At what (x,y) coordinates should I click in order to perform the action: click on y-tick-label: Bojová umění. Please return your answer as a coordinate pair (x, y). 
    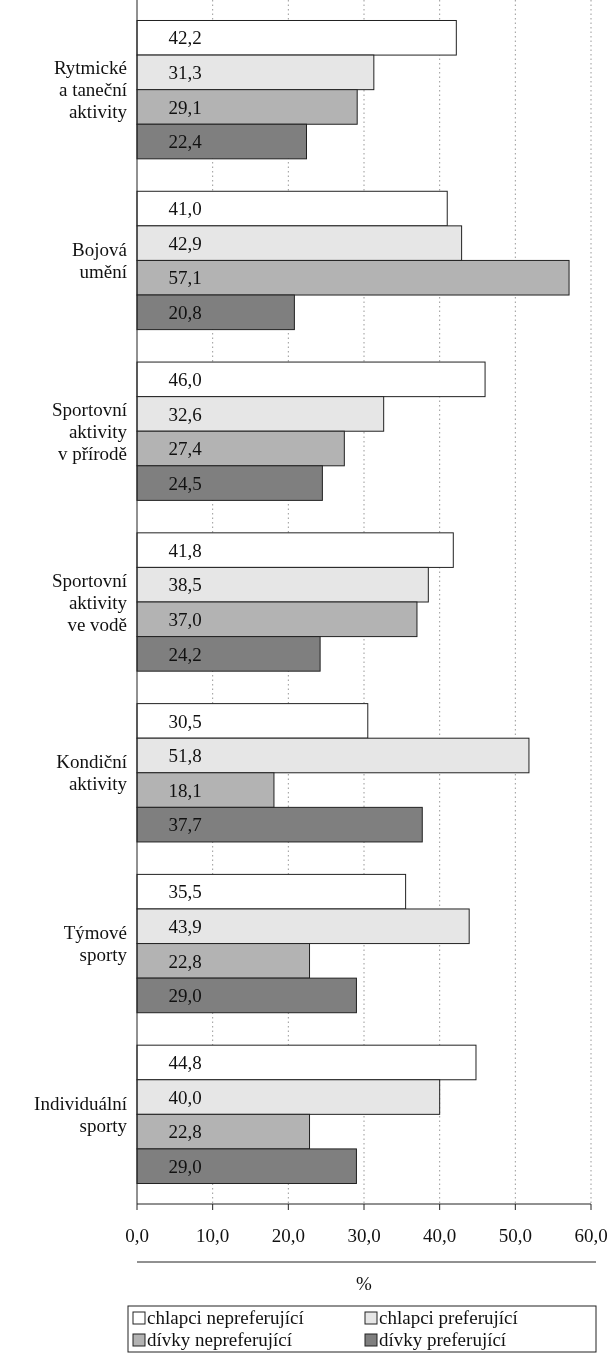
    Looking at the image, I should click on (100, 261).